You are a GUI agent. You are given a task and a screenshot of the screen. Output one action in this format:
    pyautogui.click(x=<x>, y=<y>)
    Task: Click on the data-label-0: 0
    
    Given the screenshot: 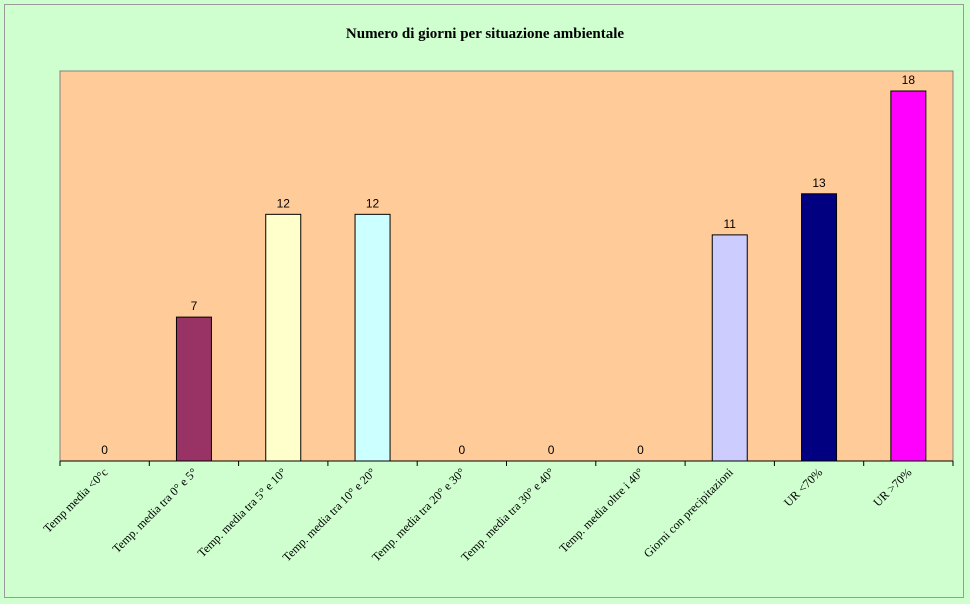 What is the action you would take?
    pyautogui.click(x=104, y=450)
    